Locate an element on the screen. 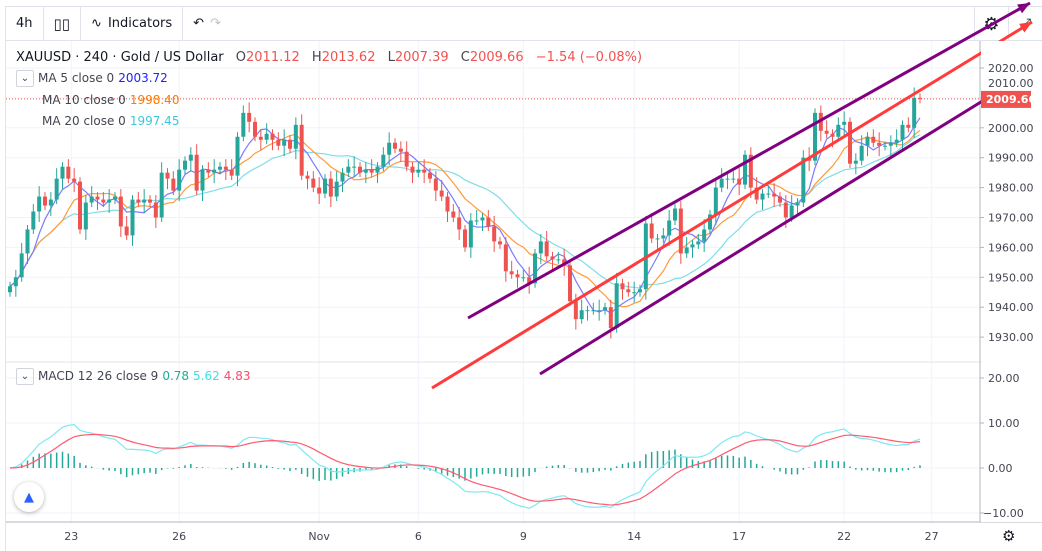 The image size is (1042, 551). redo-icon: ↷ is located at coordinates (215, 23).